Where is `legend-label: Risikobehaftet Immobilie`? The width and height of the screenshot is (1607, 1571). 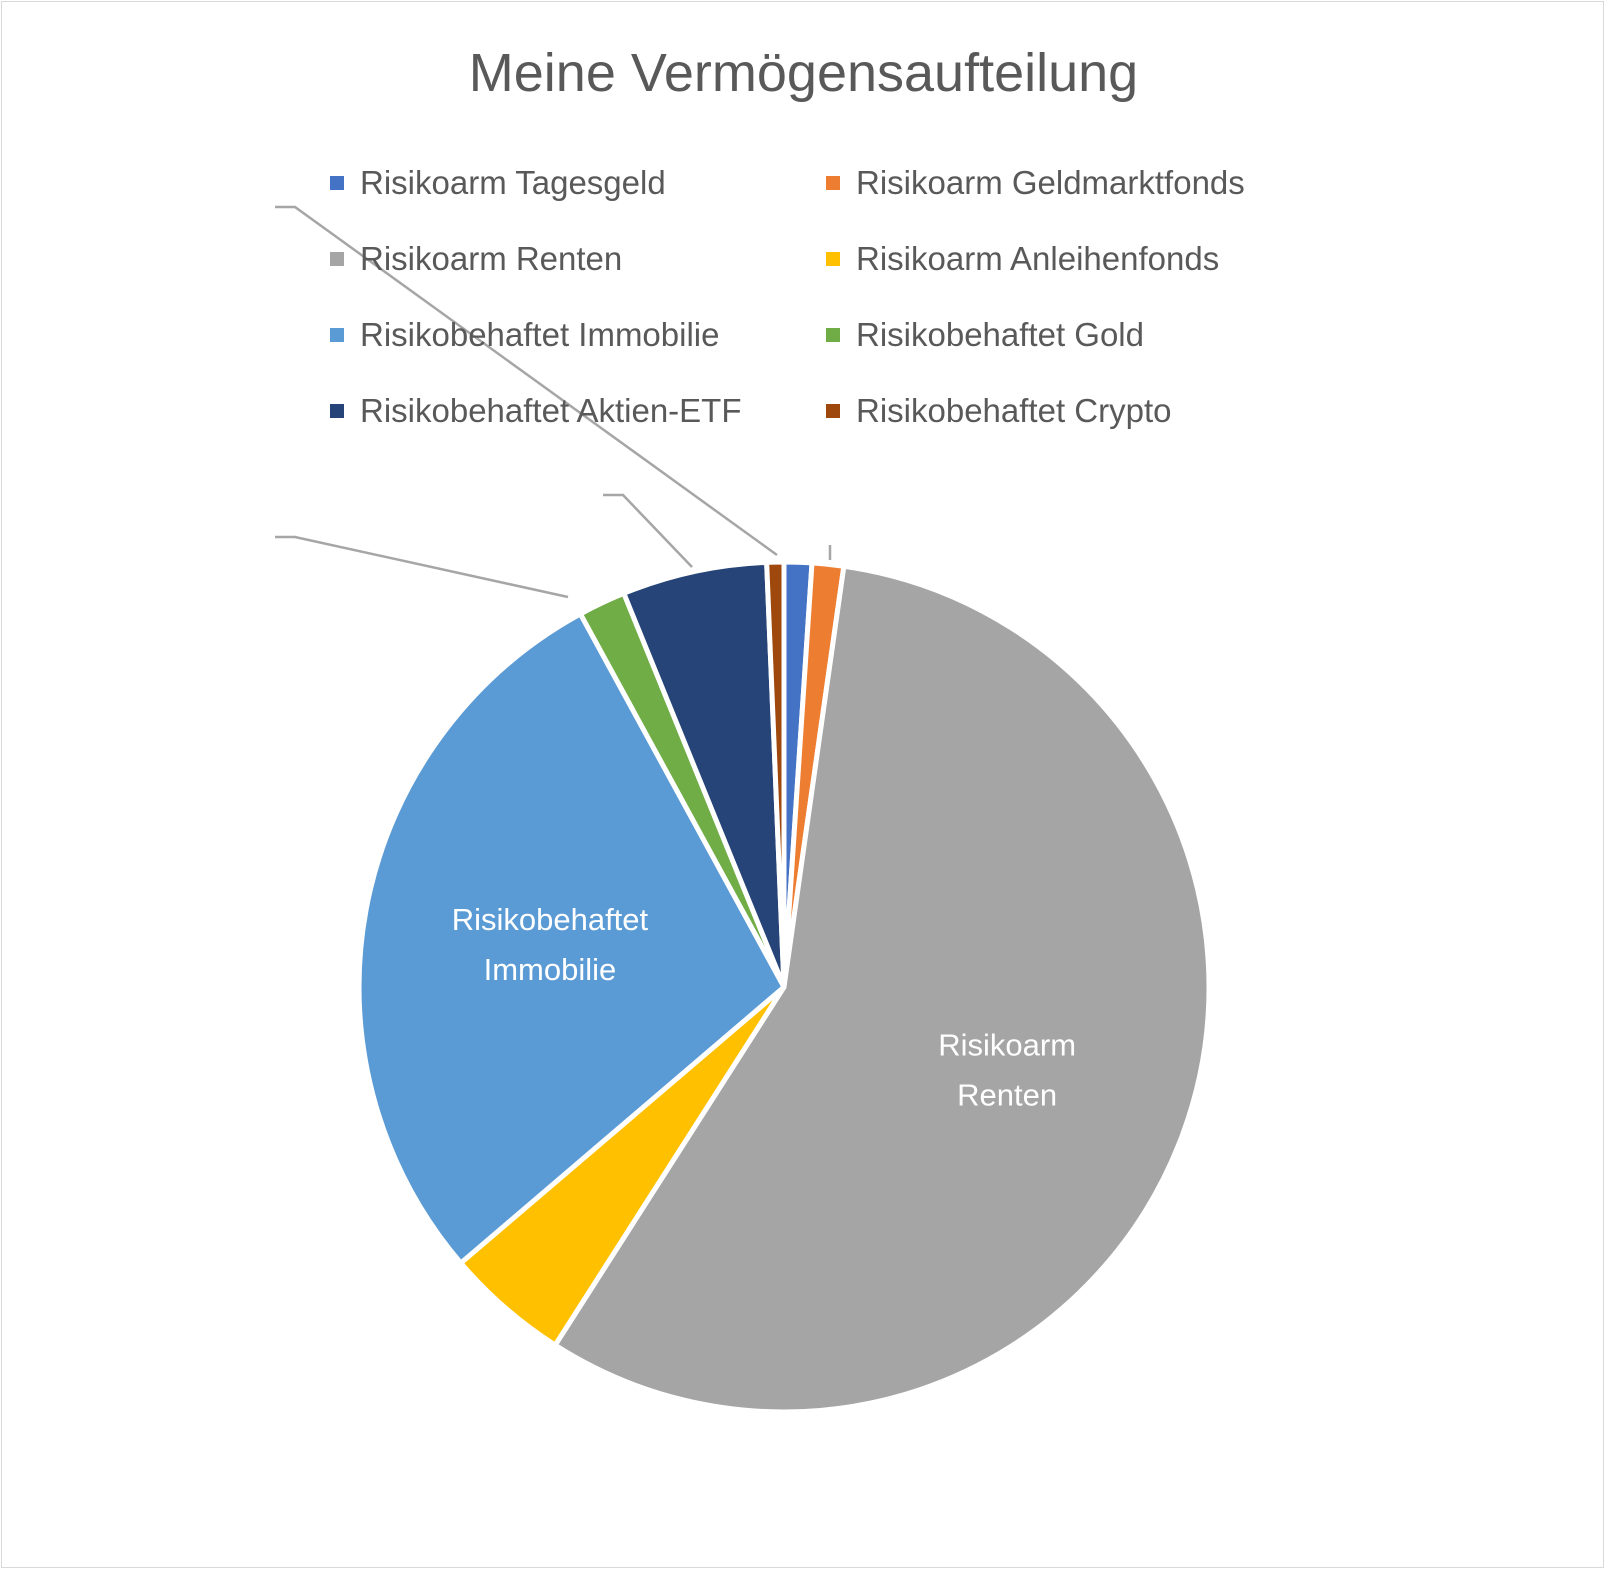
legend-label: Risikobehaftet Immobilie is located at coordinates (540, 334).